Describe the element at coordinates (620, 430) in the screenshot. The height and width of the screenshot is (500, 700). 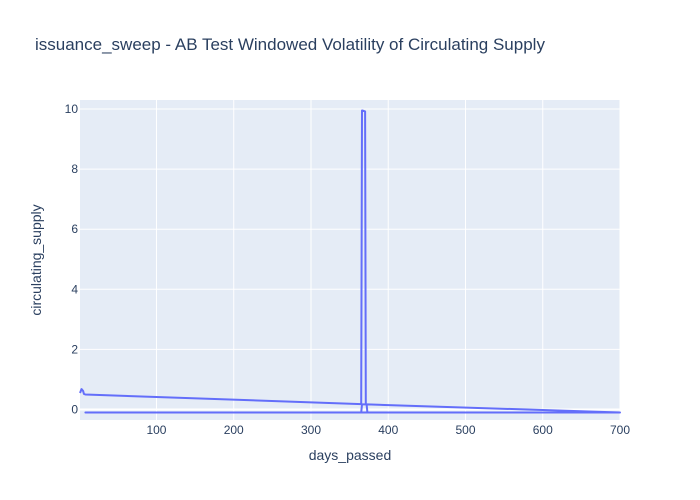
I see `x-tick-label: 700` at that location.